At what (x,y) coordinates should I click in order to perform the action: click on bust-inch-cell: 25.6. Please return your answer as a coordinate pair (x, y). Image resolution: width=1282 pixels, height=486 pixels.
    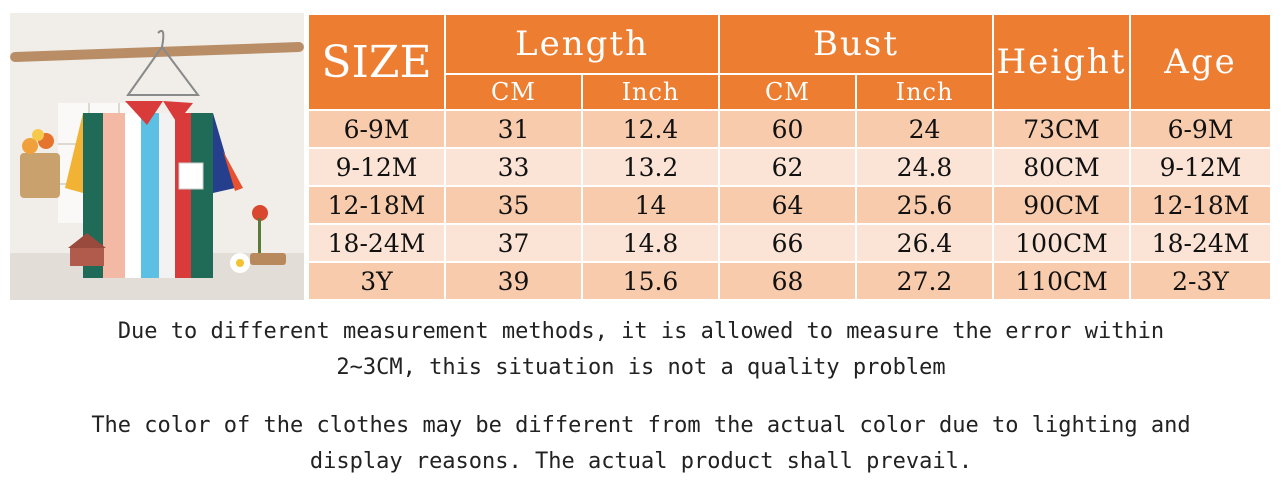
    Looking at the image, I should click on (925, 205).